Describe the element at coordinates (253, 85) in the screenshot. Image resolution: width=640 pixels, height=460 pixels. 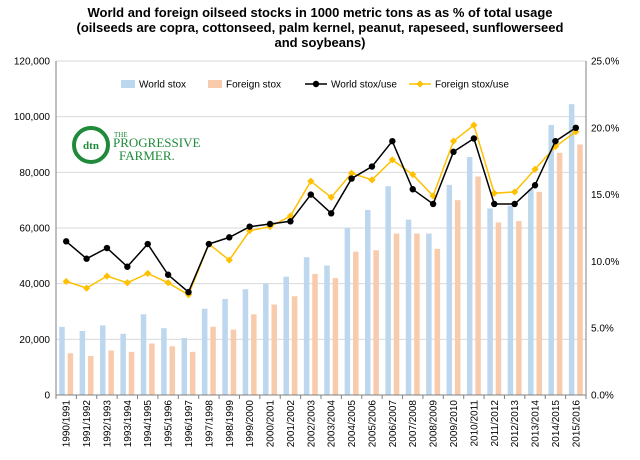
I see `legend-label: Foreign stox` at that location.